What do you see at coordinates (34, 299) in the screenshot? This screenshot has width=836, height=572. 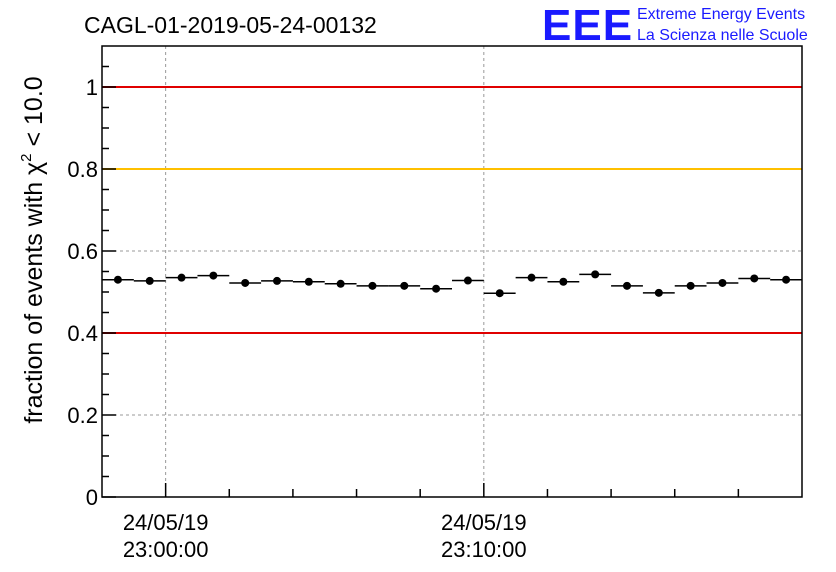 I see `y-axis-label-start: fraction of events with` at bounding box center [34, 299].